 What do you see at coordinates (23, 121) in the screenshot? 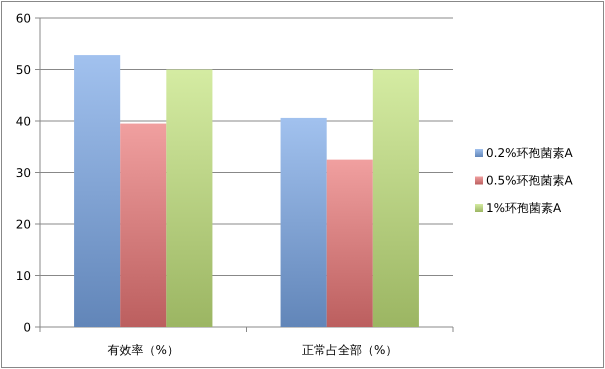
I see `y-tick-label: 40` at bounding box center [23, 121].